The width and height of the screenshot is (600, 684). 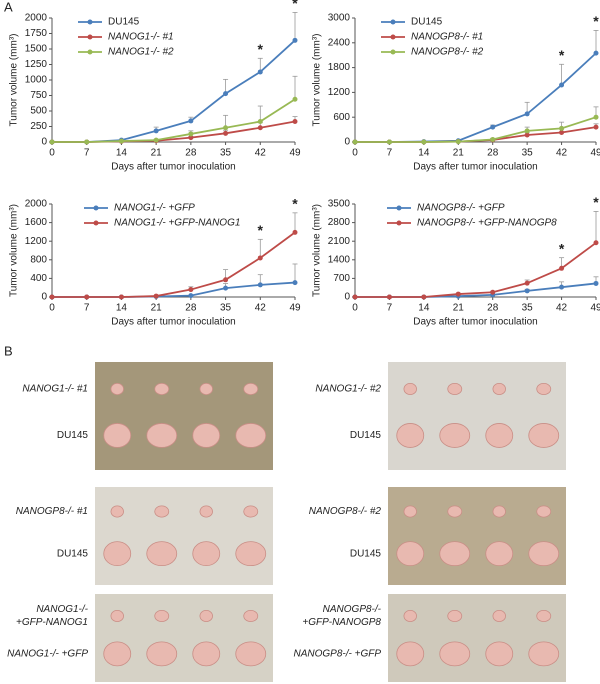 What do you see at coordinates (341, 278) in the screenshot?
I see `y-tick-label: 700` at bounding box center [341, 278].